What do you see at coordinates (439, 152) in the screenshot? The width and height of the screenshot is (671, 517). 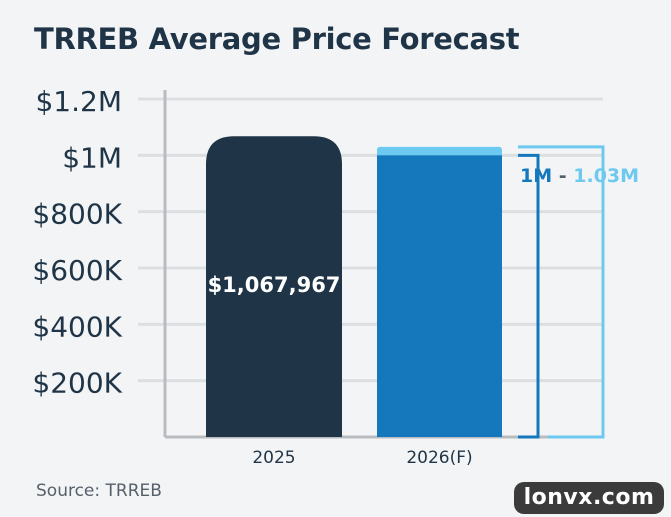 I see `bar-2026-high-segment` at bounding box center [439, 152].